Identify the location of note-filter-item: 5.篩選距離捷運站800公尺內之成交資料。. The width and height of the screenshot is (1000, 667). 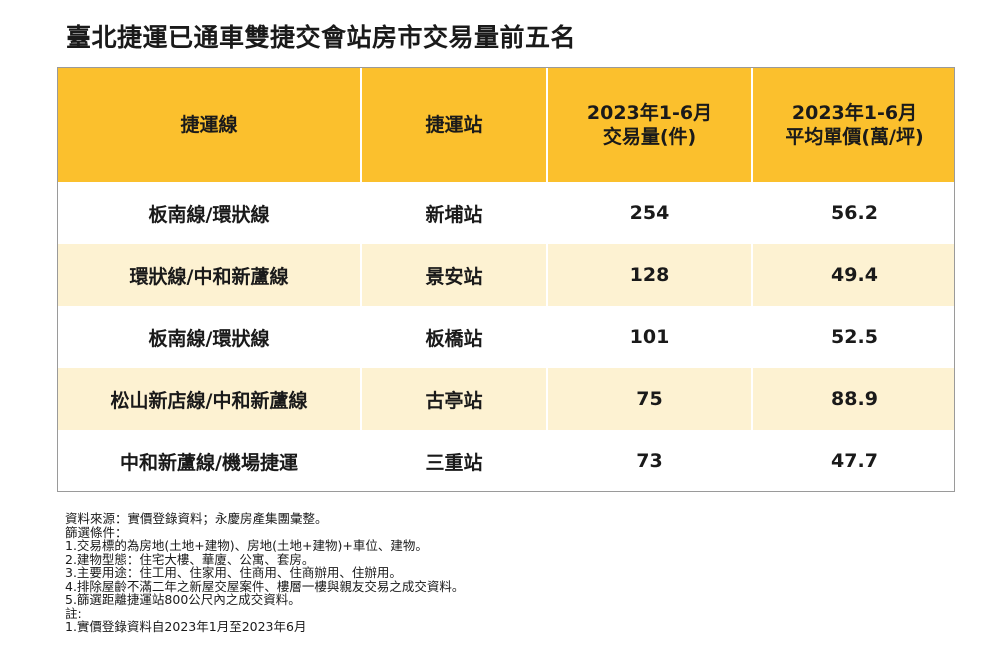
(183, 599).